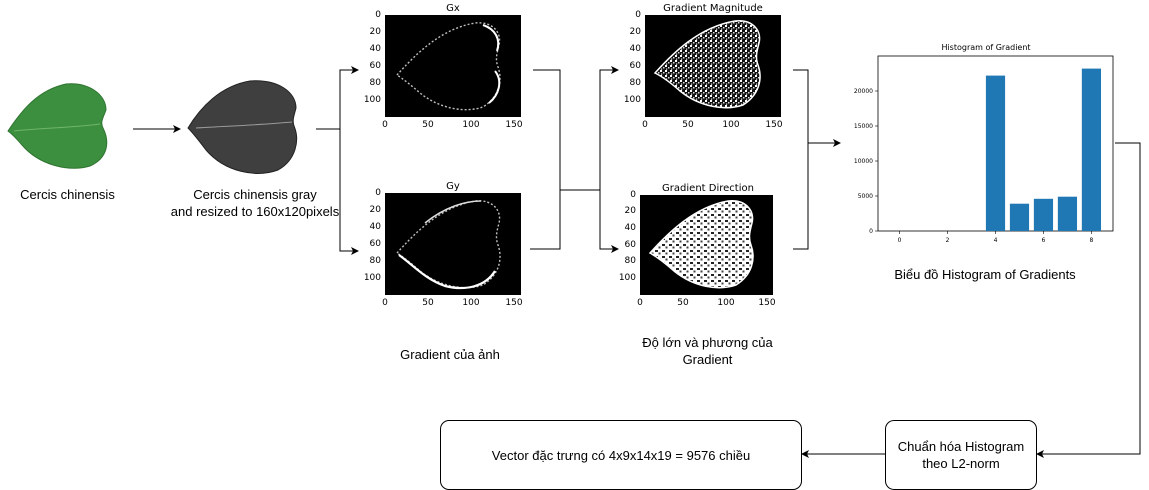  What do you see at coordinates (635, 83) in the screenshot?
I see `magnitude-ytick-4: 80` at bounding box center [635, 83].